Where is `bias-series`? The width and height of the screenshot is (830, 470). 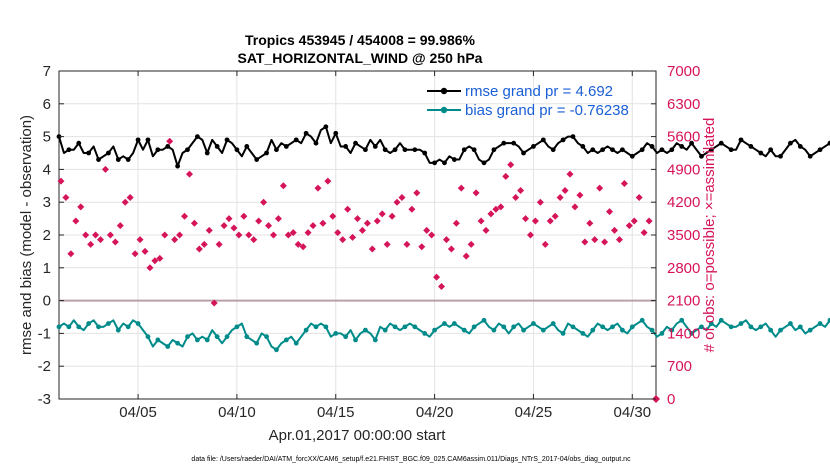
bias-series is located at coordinates (443, 335).